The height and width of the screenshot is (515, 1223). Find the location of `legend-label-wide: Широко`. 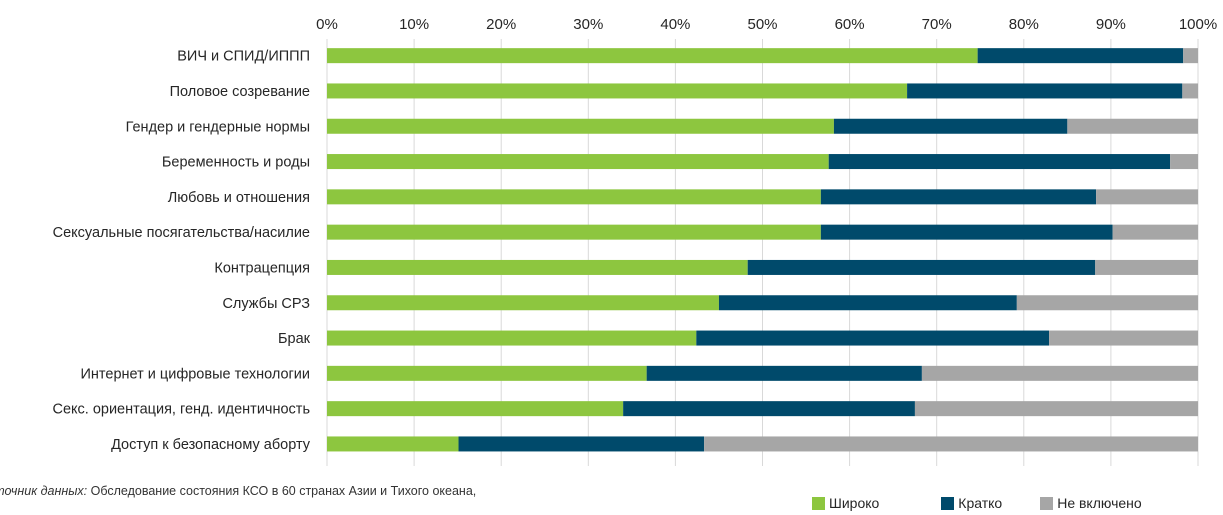

legend-label-wide: Широко is located at coordinates (854, 503).